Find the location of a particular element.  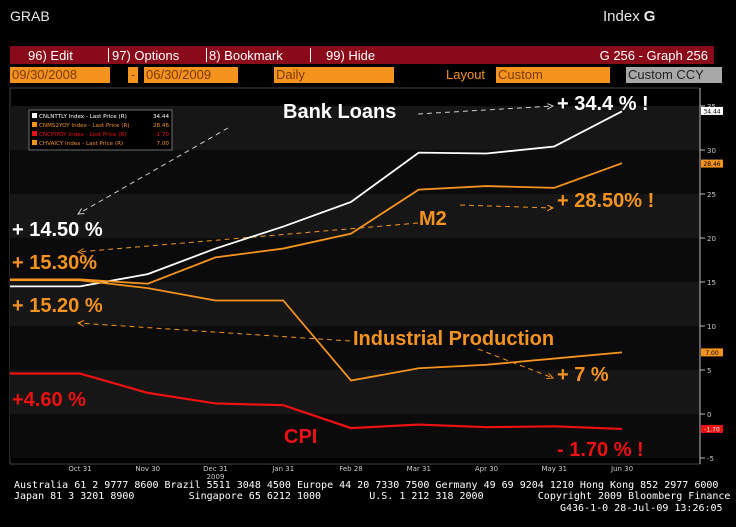

last-value-tag: 28.46 is located at coordinates (711, 164).